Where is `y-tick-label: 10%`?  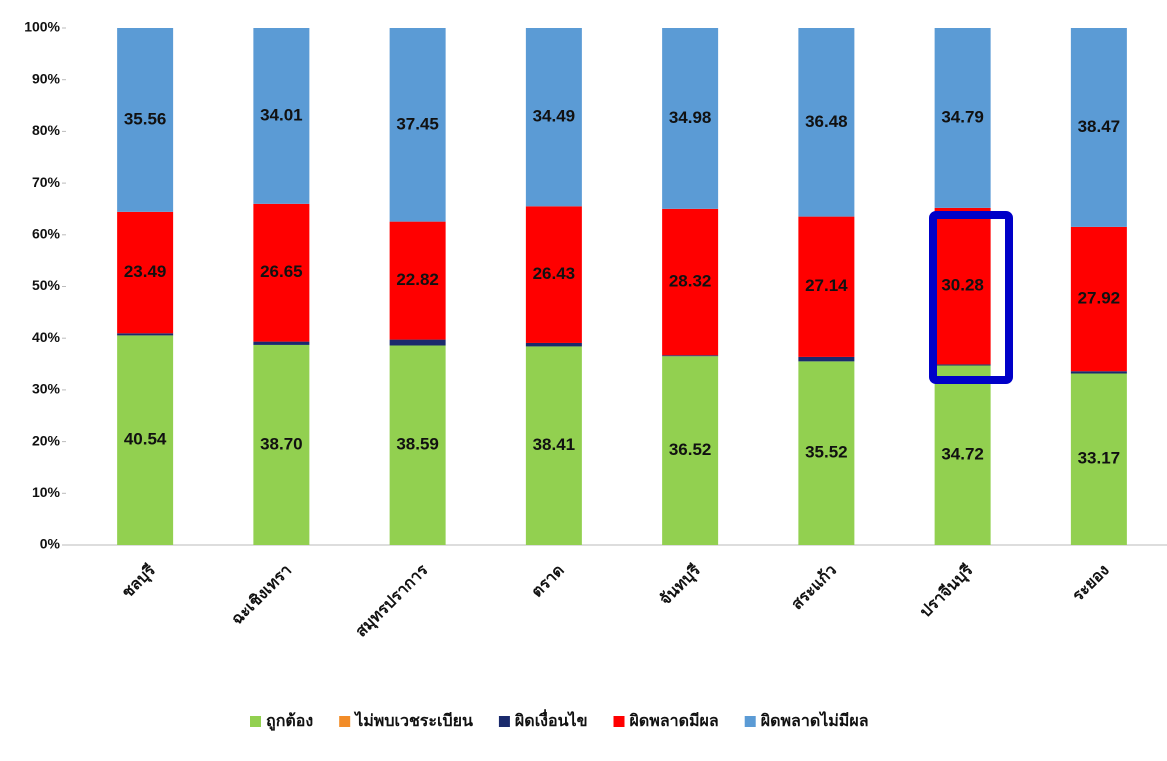 y-tick-label: 10% is located at coordinates (46, 492).